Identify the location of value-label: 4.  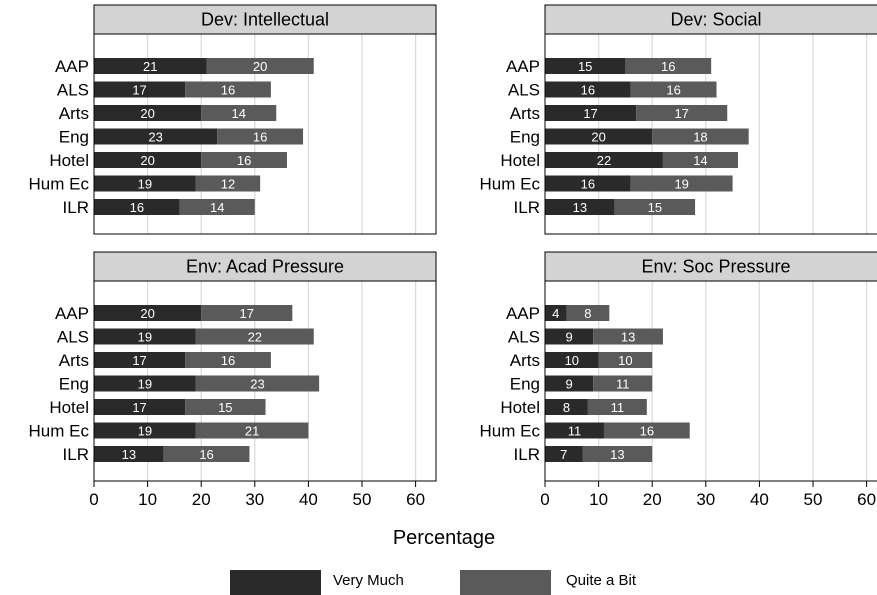
(555, 313).